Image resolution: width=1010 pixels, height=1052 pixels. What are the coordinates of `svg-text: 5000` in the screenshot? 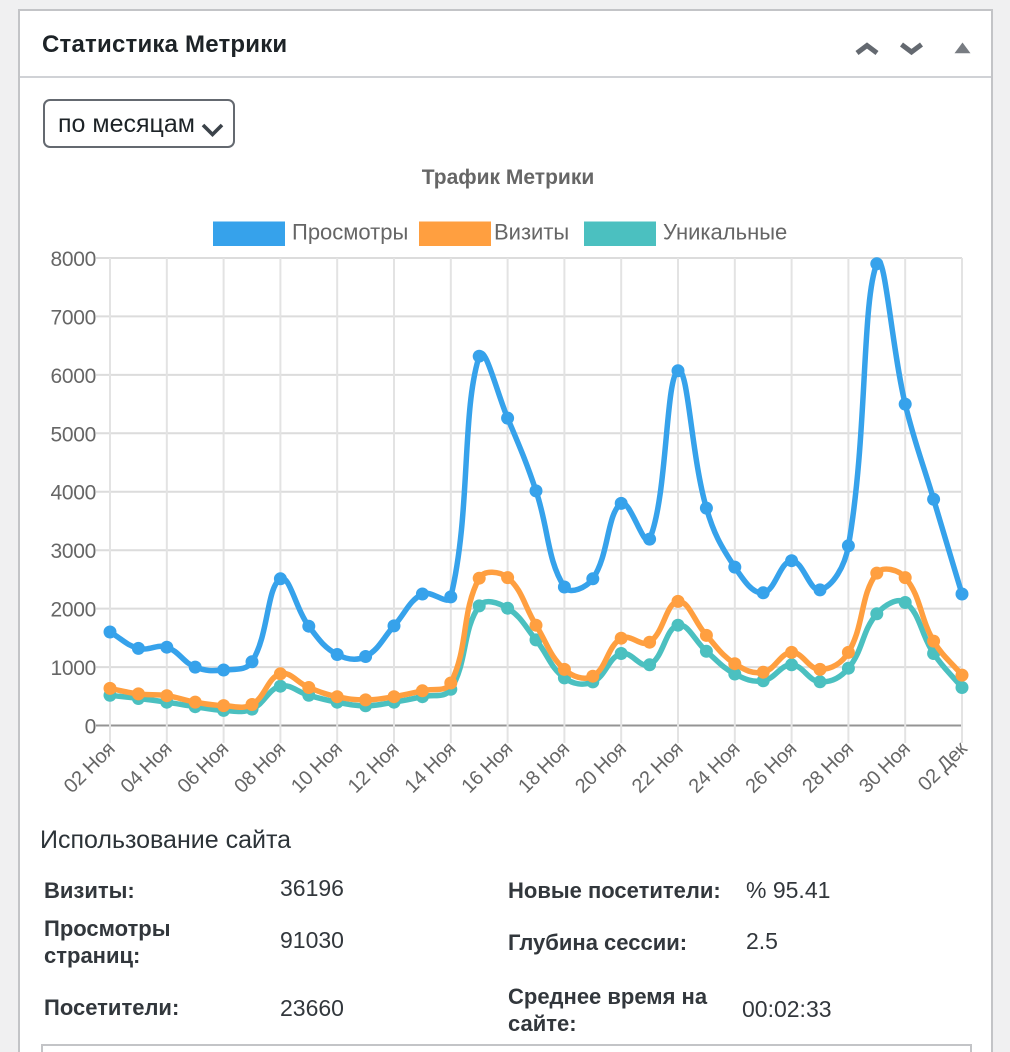 It's located at (73, 434).